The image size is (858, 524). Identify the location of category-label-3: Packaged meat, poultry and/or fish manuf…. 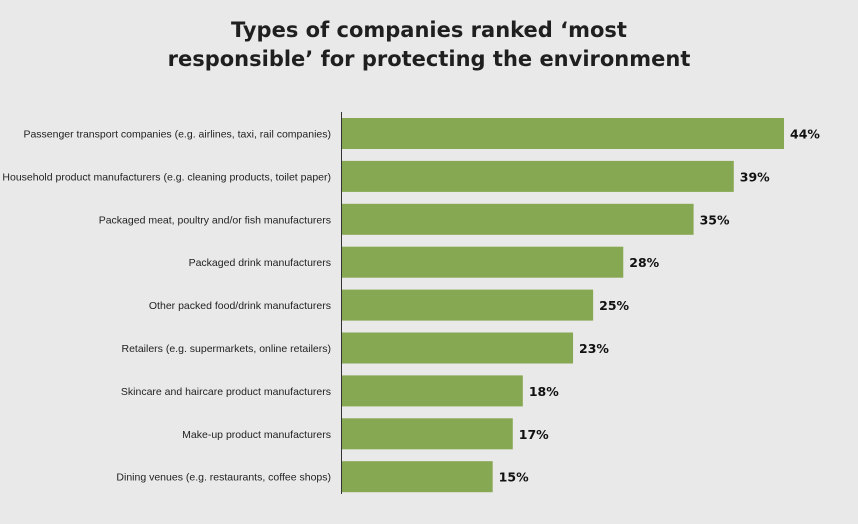
(215, 220).